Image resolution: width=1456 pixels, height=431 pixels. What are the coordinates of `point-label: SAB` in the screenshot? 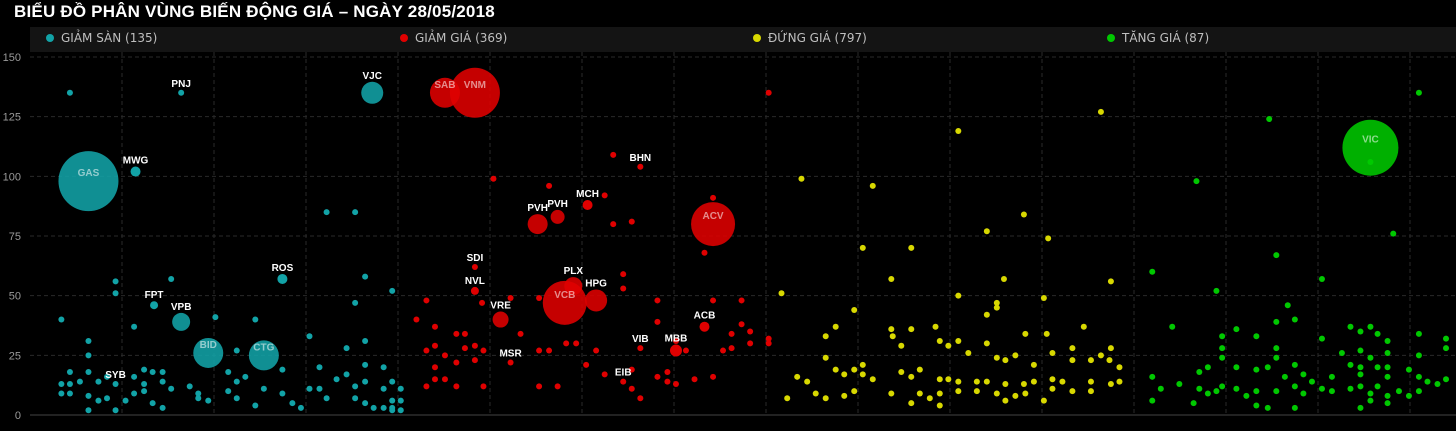 It's located at (444, 85).